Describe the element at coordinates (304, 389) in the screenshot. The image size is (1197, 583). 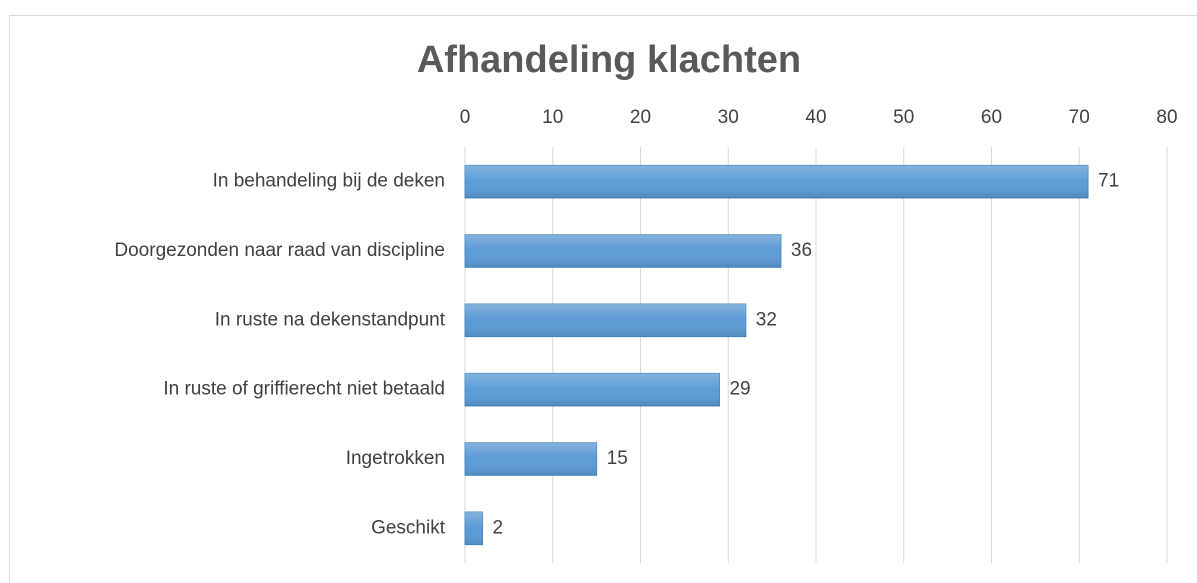
I see `y-tick-label: In ruste of griffierecht niet betaald` at that location.